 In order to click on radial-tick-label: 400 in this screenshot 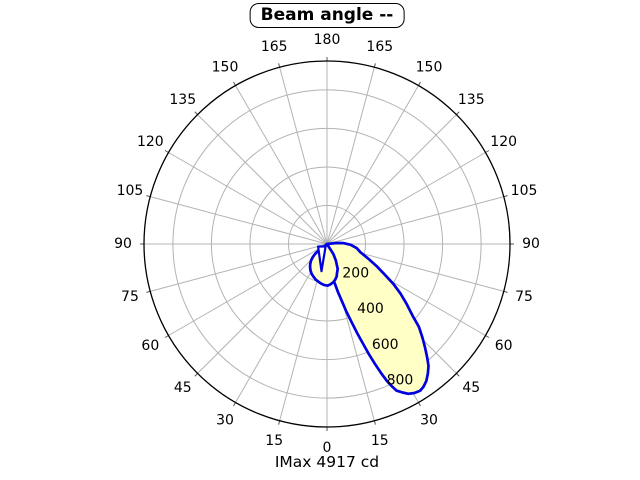, I will do `click(370, 309)`.